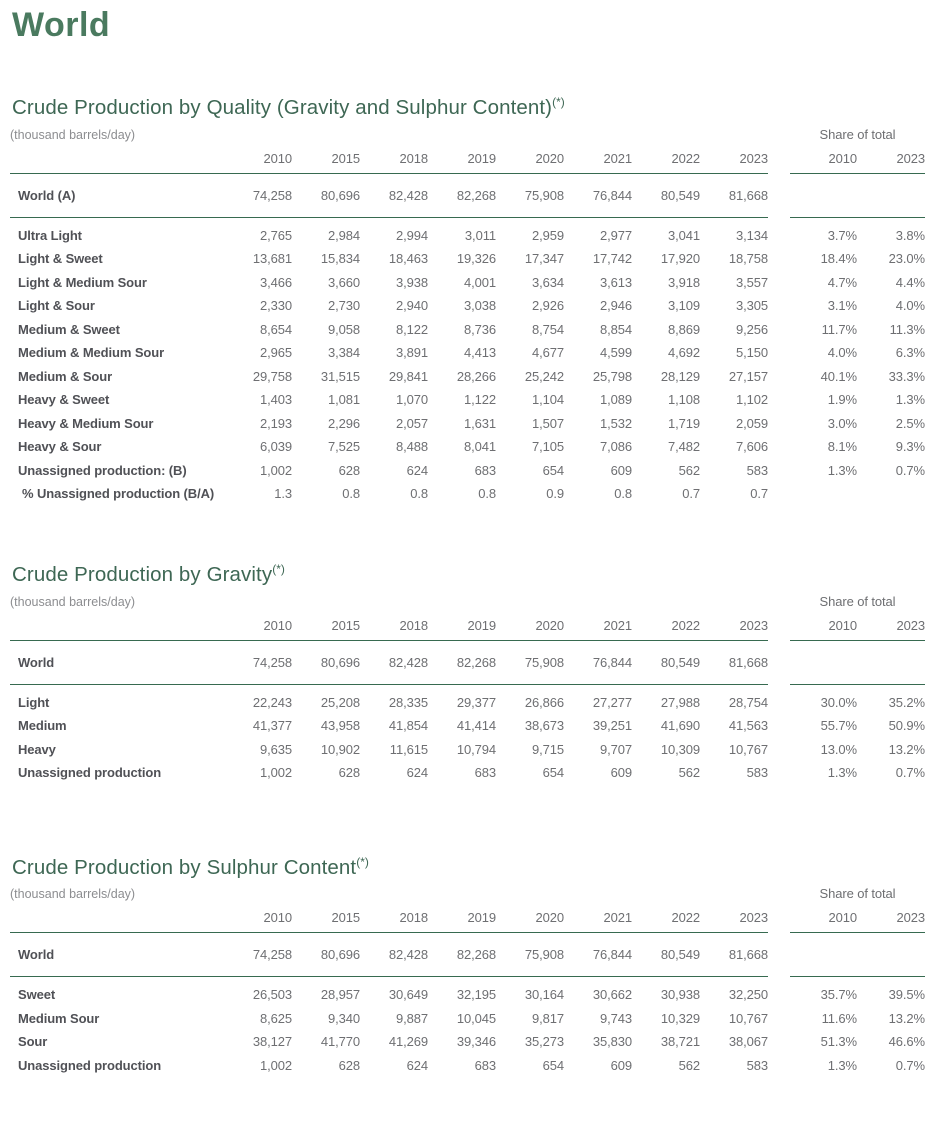  I want to click on value-cell: 583, so click(757, 1065).